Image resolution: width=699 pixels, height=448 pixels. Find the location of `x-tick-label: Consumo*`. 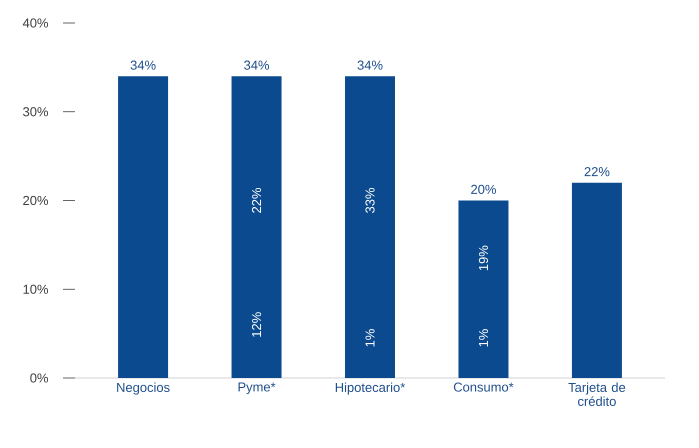

x-tick-label: Consumo* is located at coordinates (484, 387).